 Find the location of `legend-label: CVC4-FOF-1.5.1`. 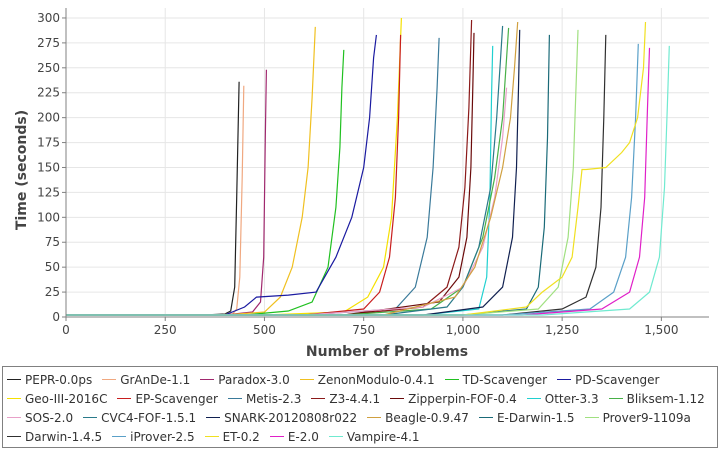

legend-label: CVC4-FOF-1.5.1 is located at coordinates (149, 417).